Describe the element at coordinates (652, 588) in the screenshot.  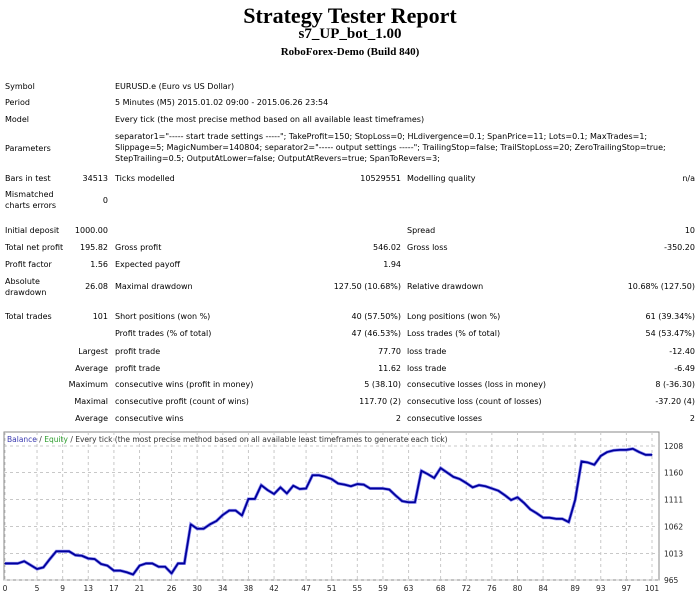
I see `x-tick-label: 101` at that location.